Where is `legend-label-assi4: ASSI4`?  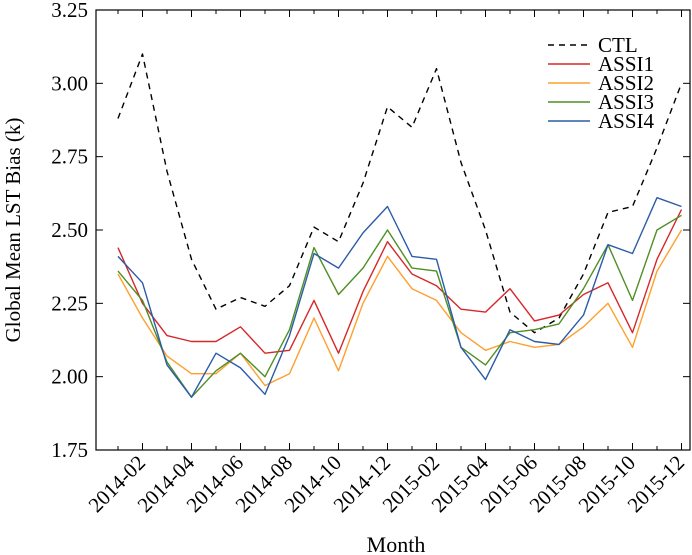
legend-label-assi4: ASSI4 is located at coordinates (626, 121).